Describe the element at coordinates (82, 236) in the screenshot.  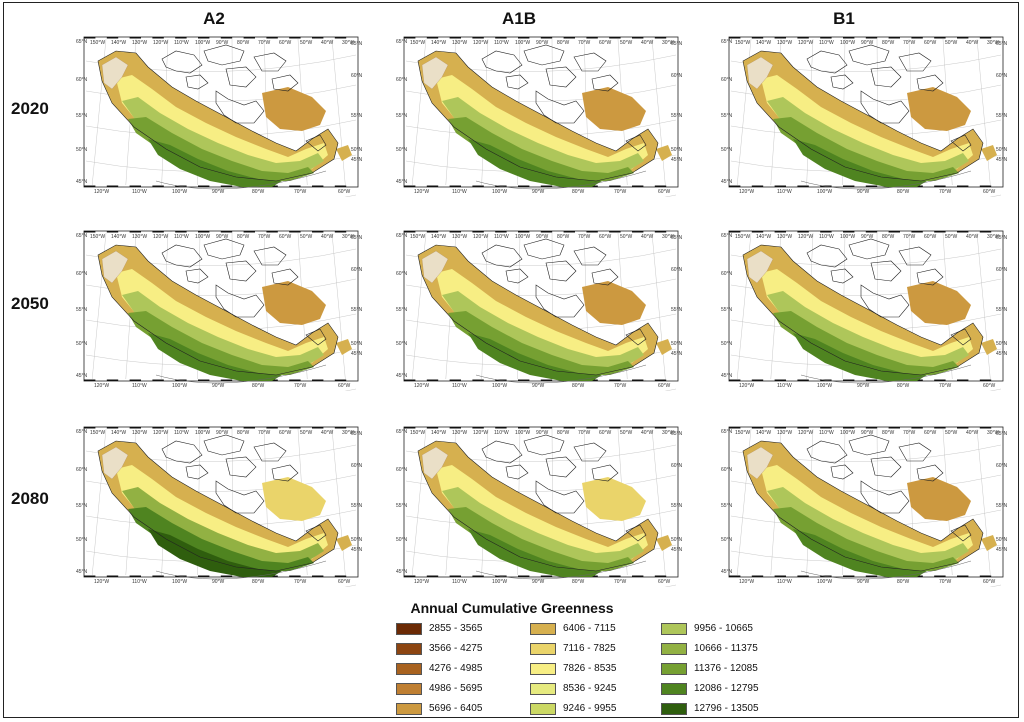
I see `left-lat-label: 65°N` at that location.